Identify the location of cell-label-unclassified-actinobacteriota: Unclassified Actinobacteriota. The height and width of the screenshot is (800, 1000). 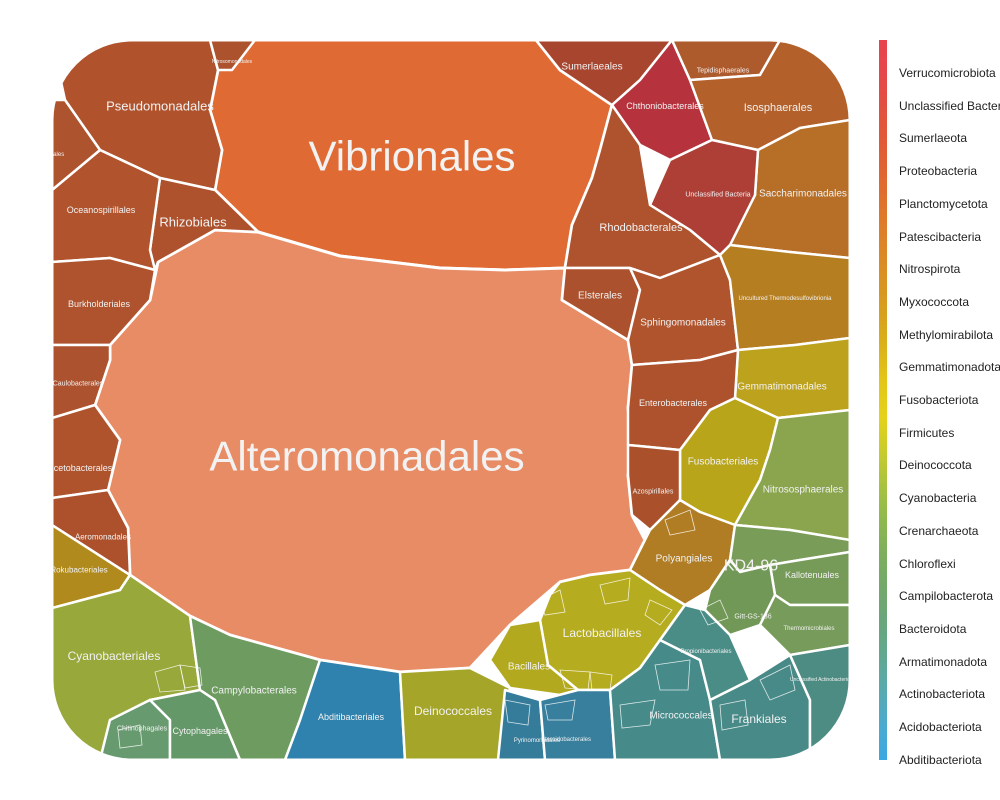
(822, 680).